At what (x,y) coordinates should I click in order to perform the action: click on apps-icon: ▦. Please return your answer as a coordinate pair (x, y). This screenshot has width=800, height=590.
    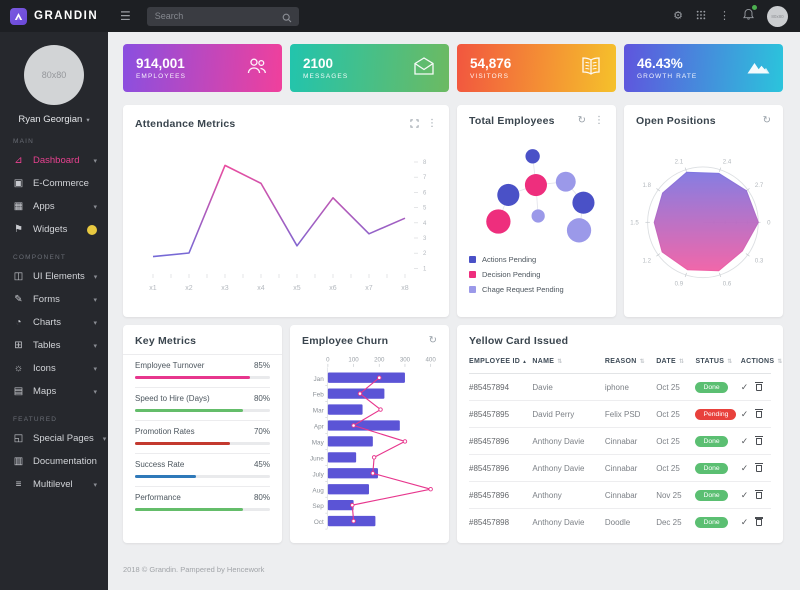
    Looking at the image, I should click on (18, 206).